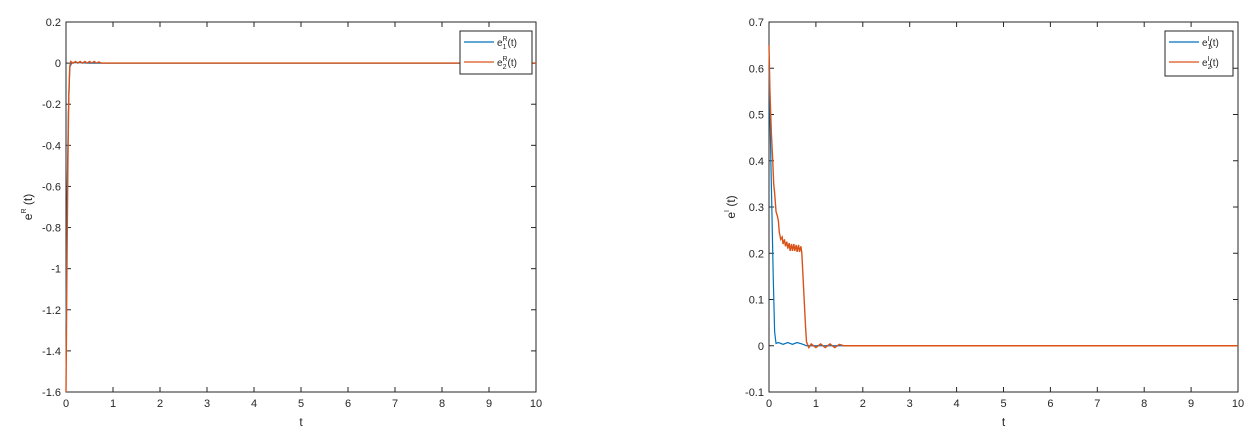  Describe the element at coordinates (51, 352) in the screenshot. I see `y-tick-label: -1.4` at that location.